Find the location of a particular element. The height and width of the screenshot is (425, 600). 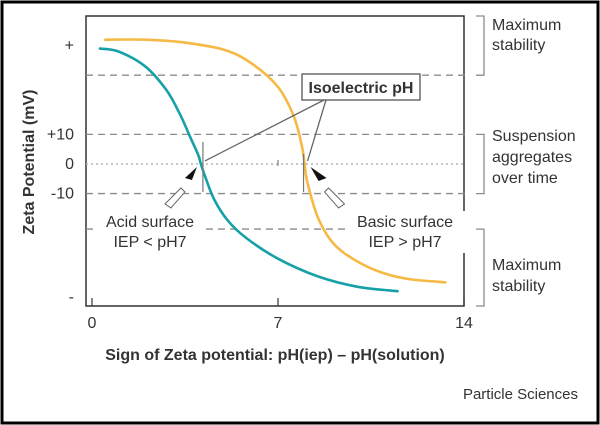

isoelectric-label: Isoelectric pH is located at coordinates (361, 88).